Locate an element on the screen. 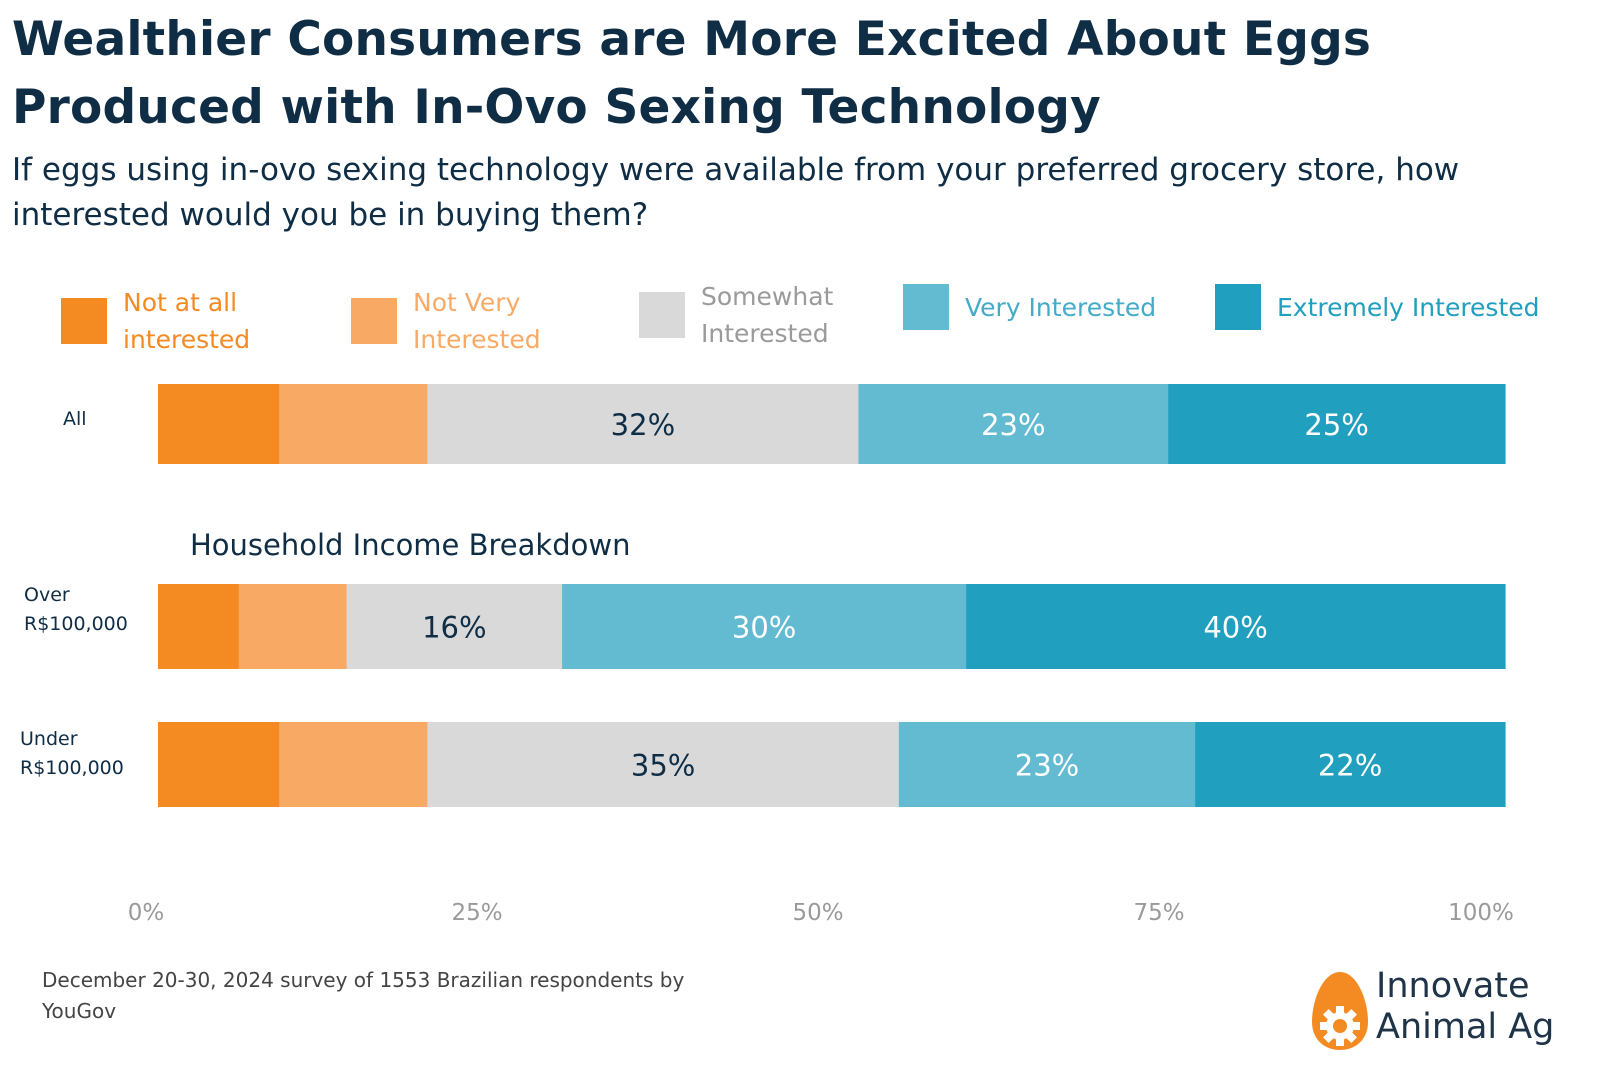 Image resolution: width=1600 pixels, height=1075 pixels. bar-all-extremely is located at coordinates (1337, 424).